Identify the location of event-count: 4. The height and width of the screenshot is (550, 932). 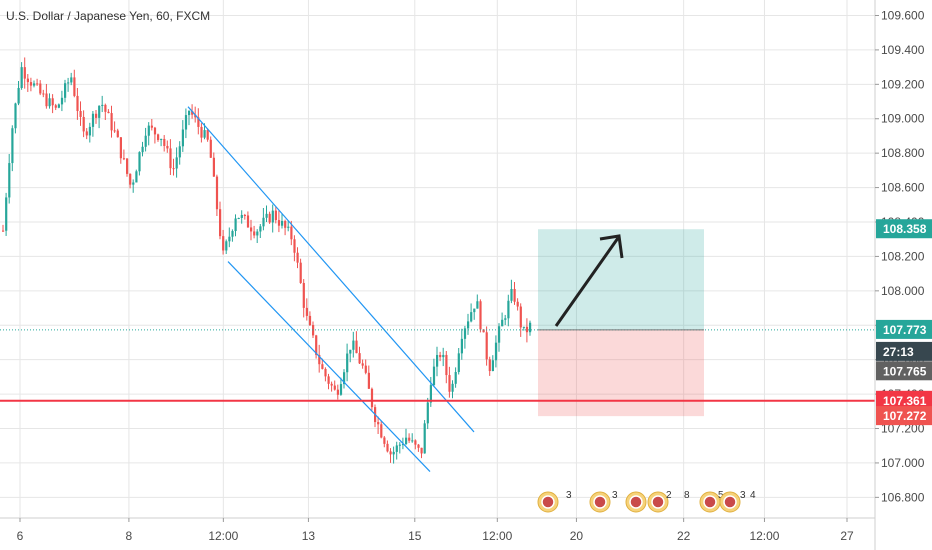
(753, 495).